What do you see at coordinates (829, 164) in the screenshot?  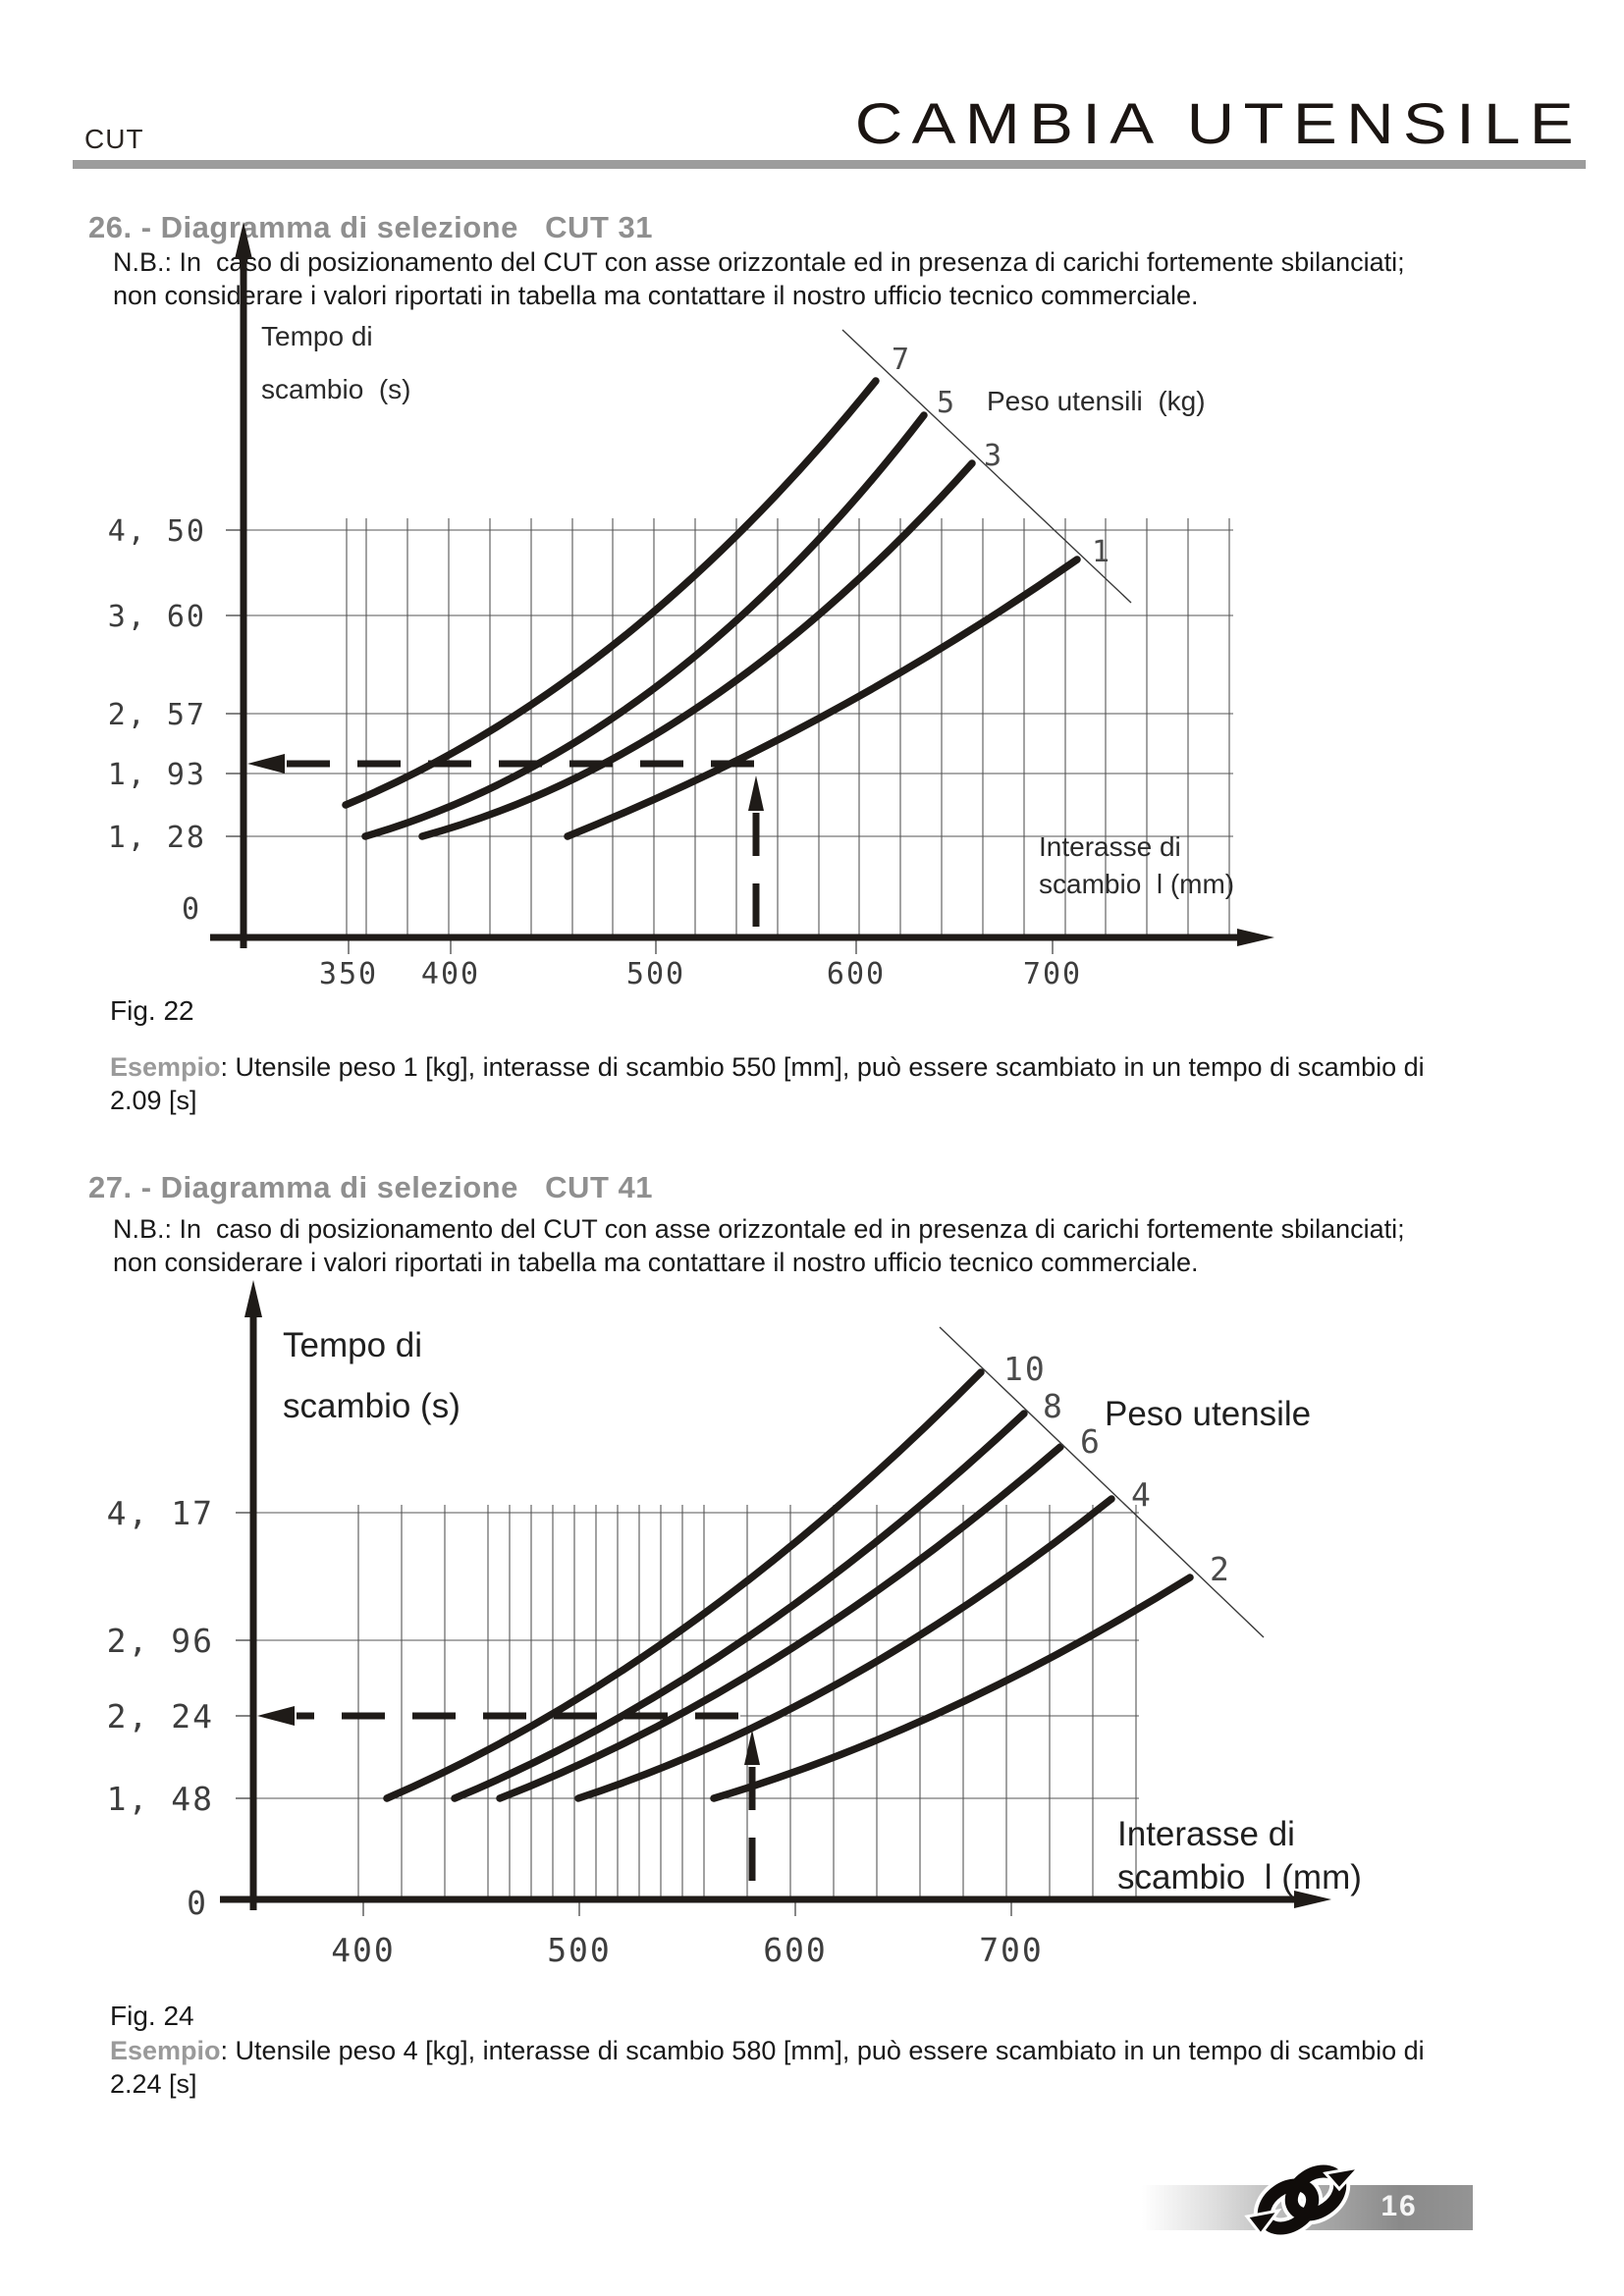 I see `header-rule` at bounding box center [829, 164].